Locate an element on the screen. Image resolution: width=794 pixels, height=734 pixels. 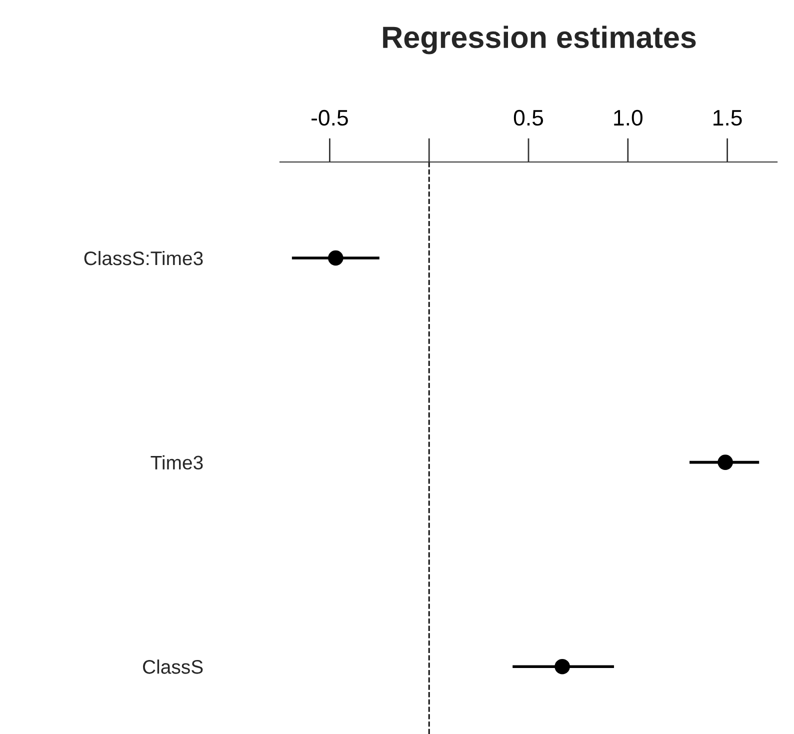
y-tick-label: ClassS:Time3 is located at coordinates (143, 258).